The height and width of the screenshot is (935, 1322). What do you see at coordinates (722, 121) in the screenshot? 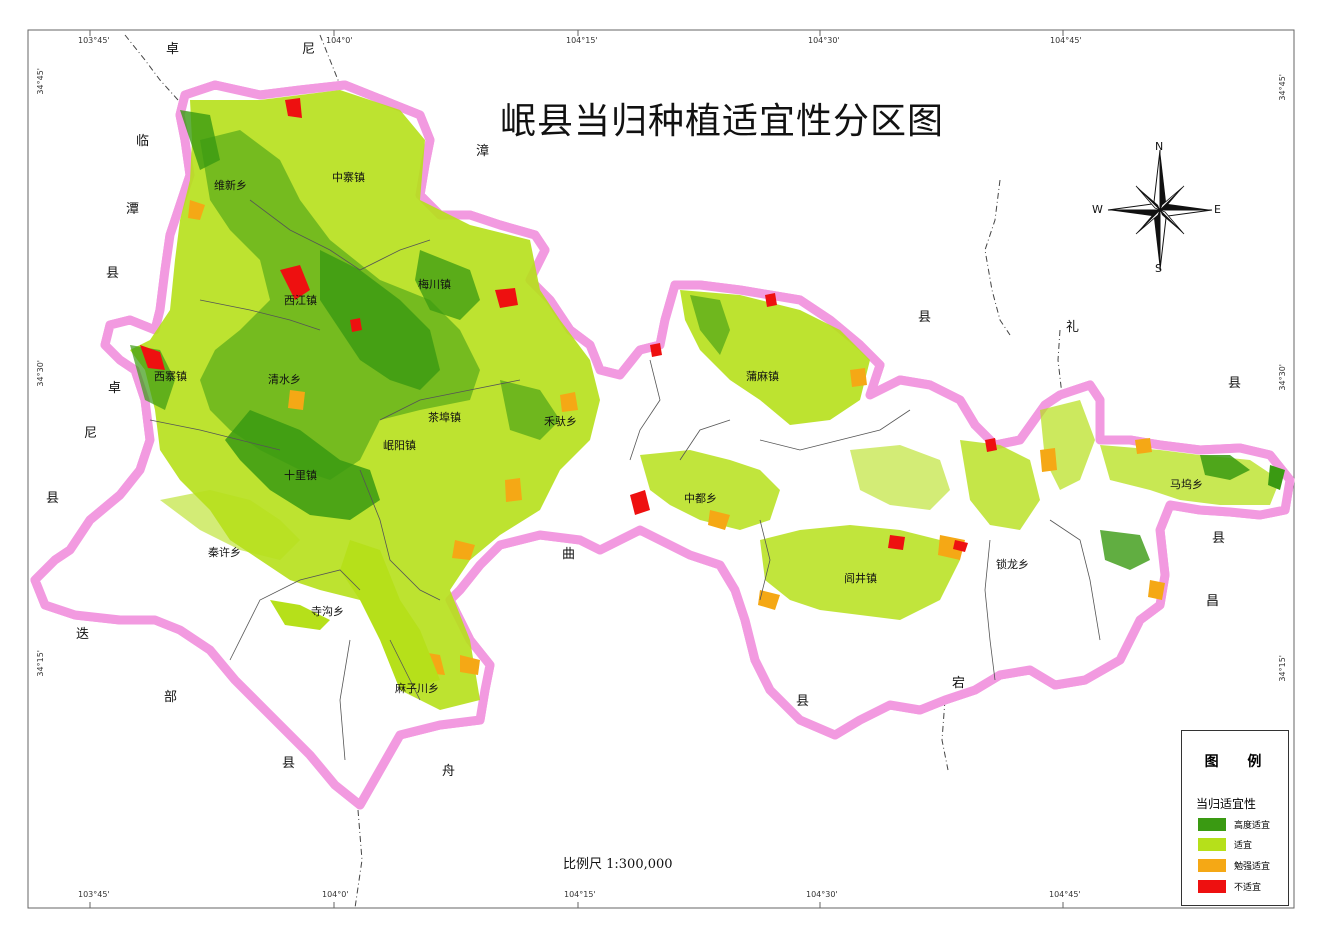
I see `map-title: 岷县当归种植适宜性分区图` at bounding box center [722, 121].